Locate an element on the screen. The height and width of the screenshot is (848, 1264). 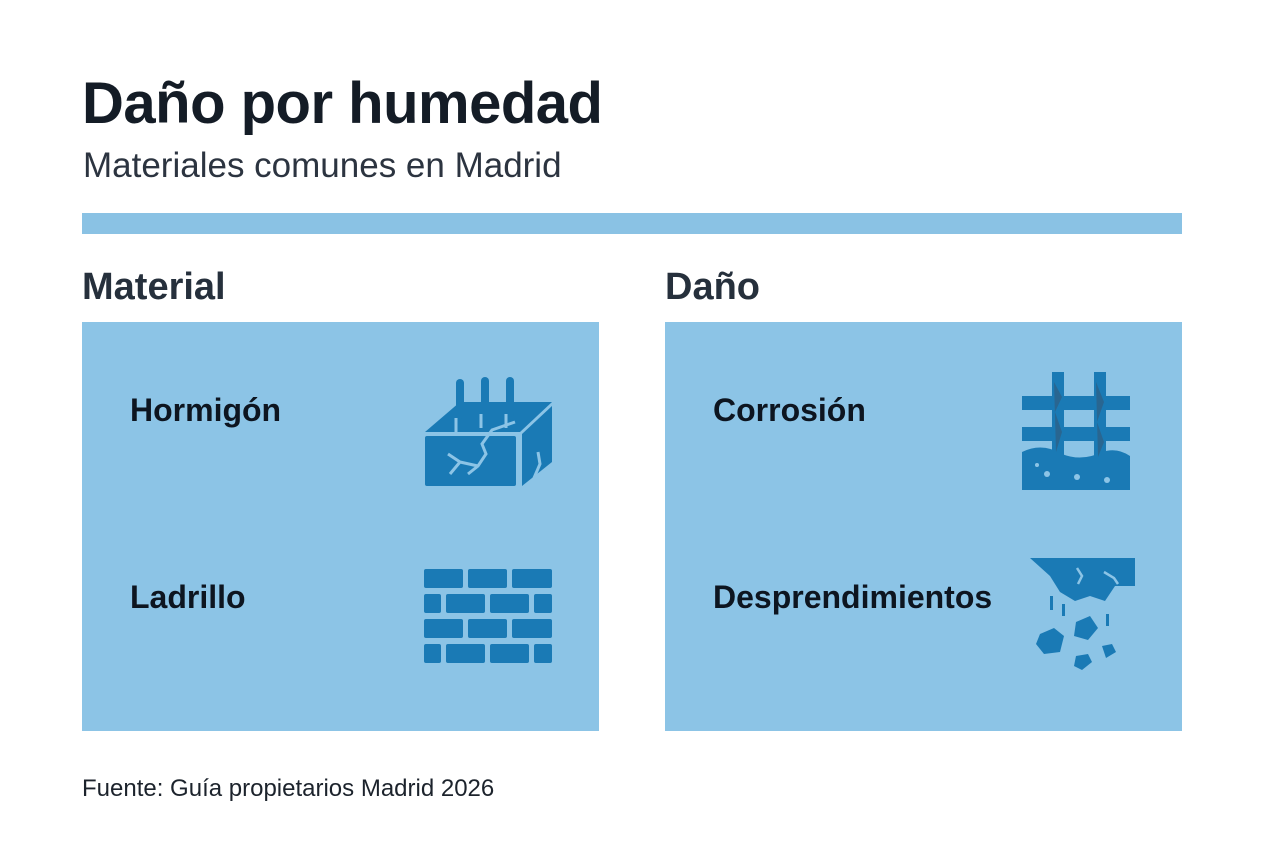
page-title: Daño por humedad is located at coordinates (342, 103).